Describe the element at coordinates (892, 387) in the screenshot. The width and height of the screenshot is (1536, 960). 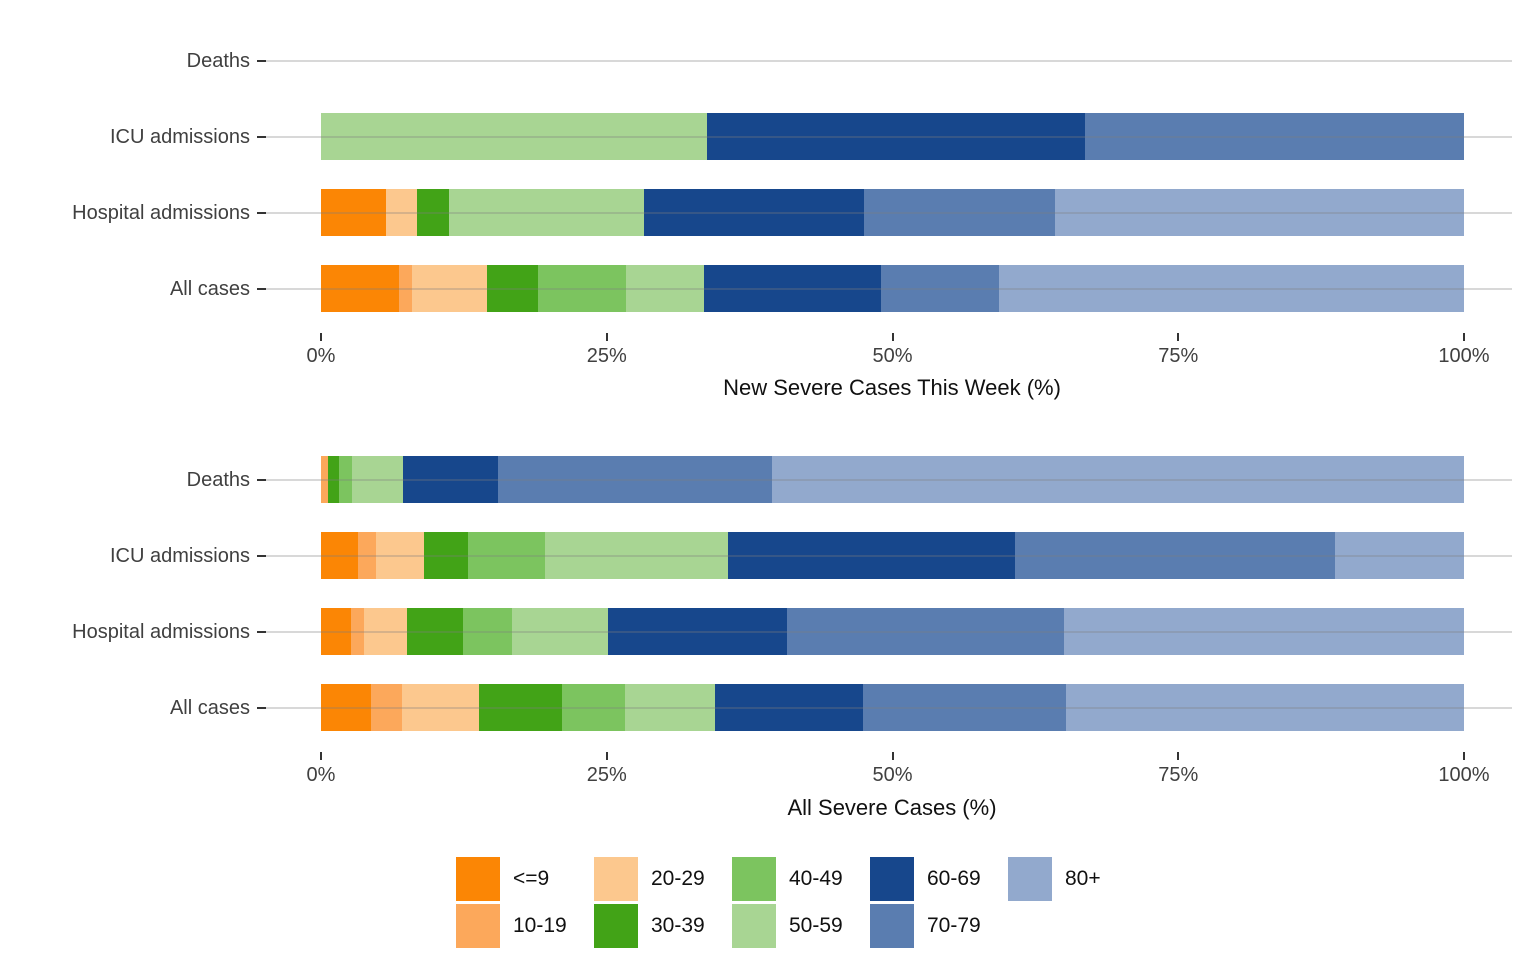
I see `x-axis-title-top: New Severe Cases This Week (%)` at that location.